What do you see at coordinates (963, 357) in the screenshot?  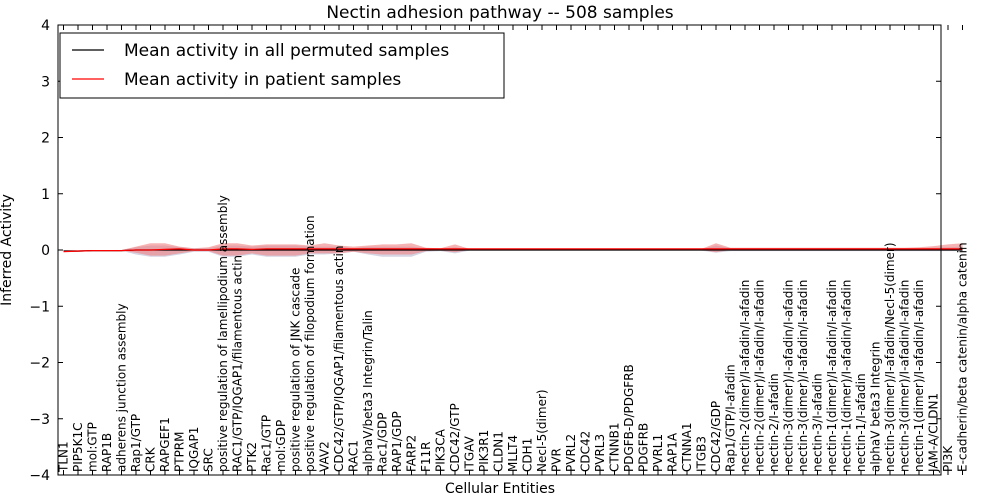 I see `x-tick-label: E-cadherin/beta catenin/alpha catenin` at bounding box center [963, 357].